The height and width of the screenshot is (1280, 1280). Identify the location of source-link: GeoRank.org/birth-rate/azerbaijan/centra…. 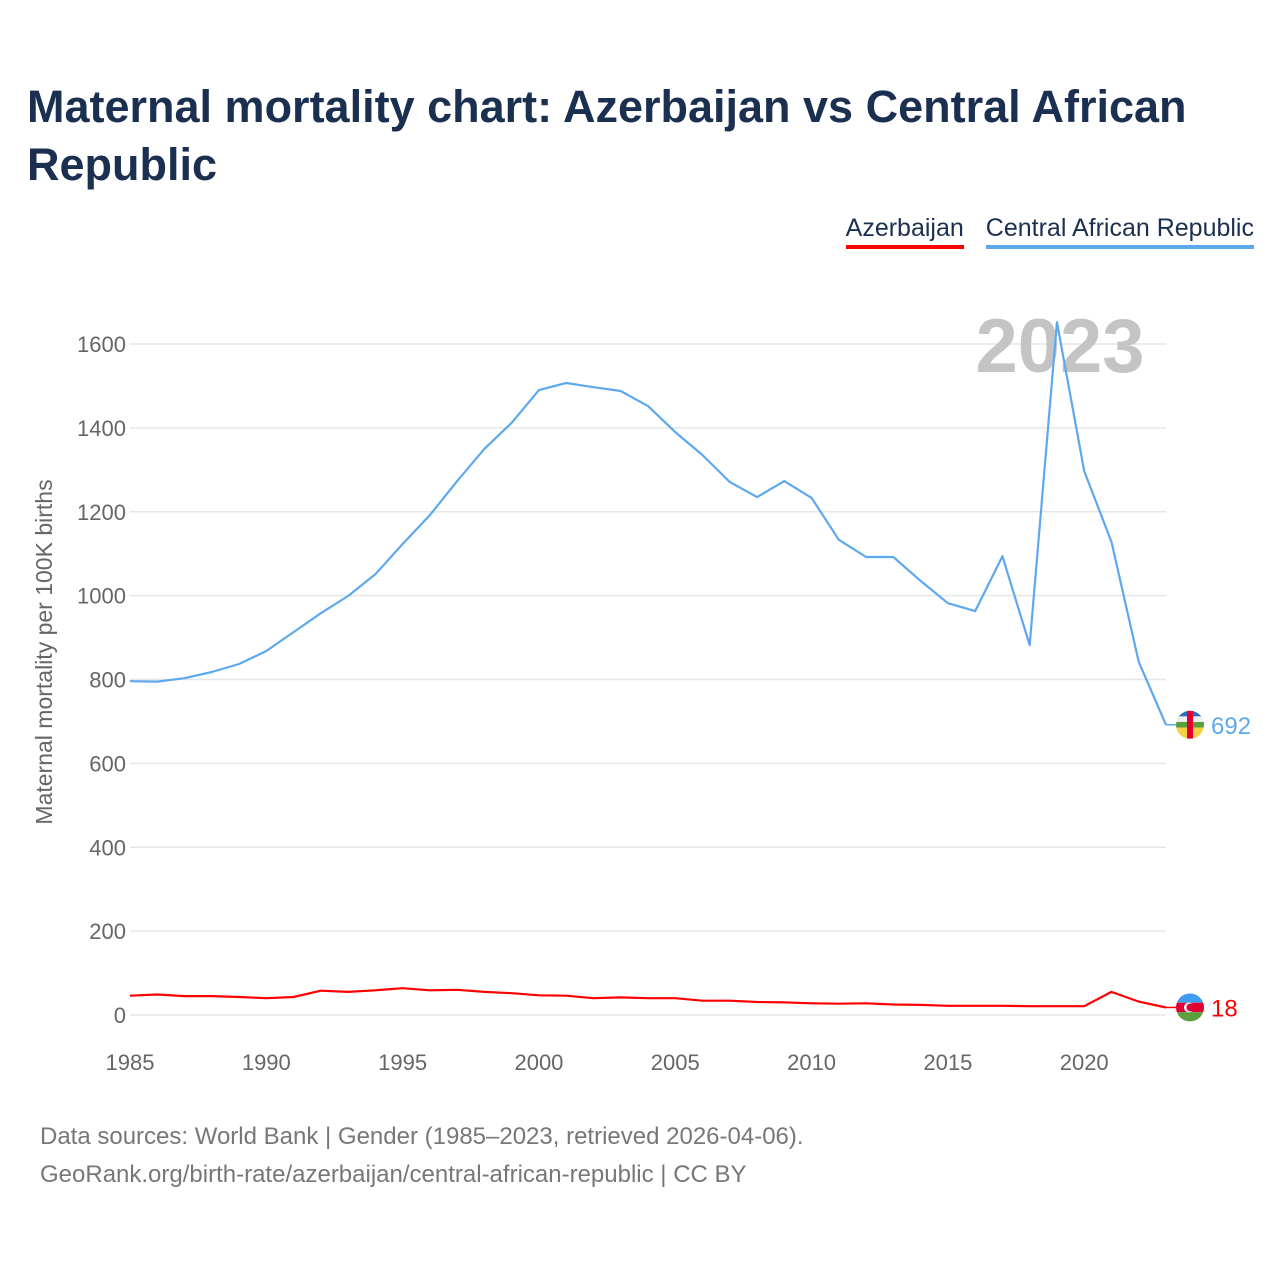
(393, 1174).